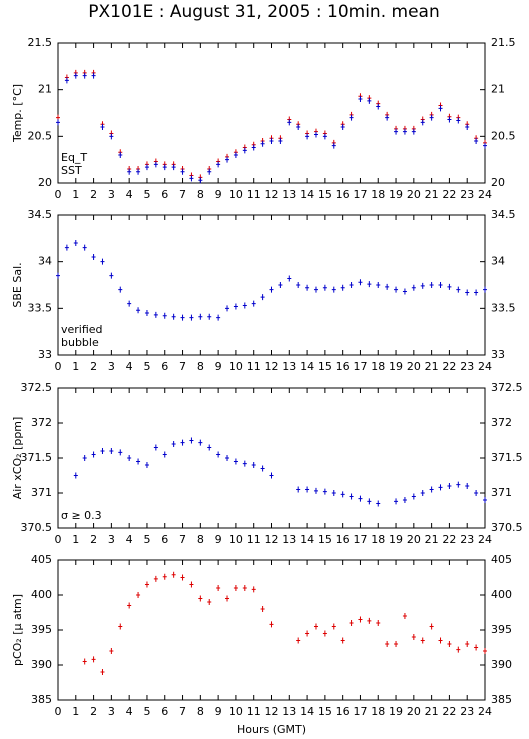  What do you see at coordinates (146, 194) in the screenshot?
I see `x-tick-label: 5` at bounding box center [146, 194].